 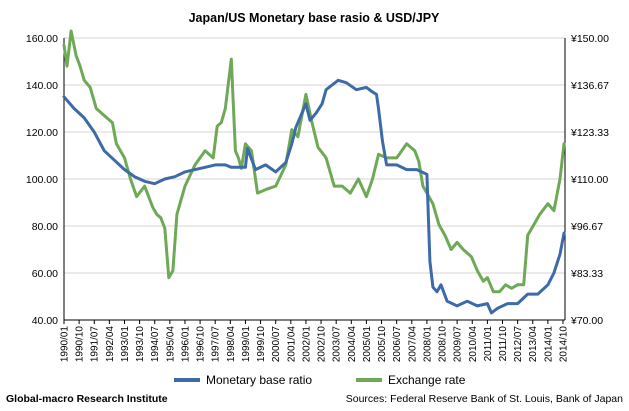 I want to click on left-tick-label: 160.00, so click(x=42, y=39).